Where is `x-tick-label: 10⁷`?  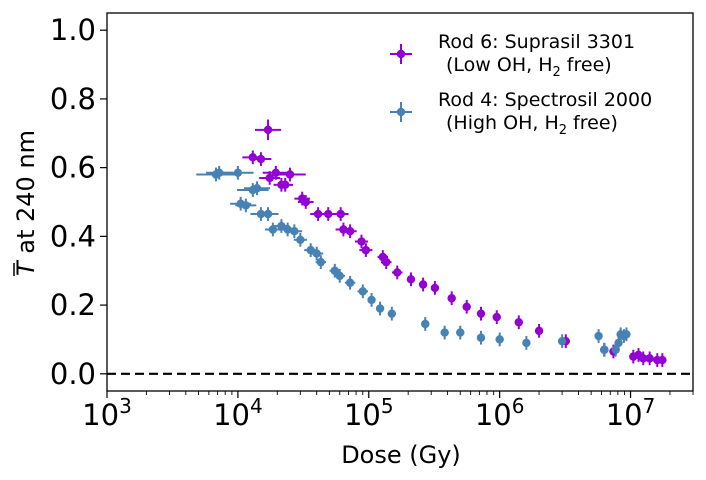
x-tick-label: 10⁷ is located at coordinates (631, 413).